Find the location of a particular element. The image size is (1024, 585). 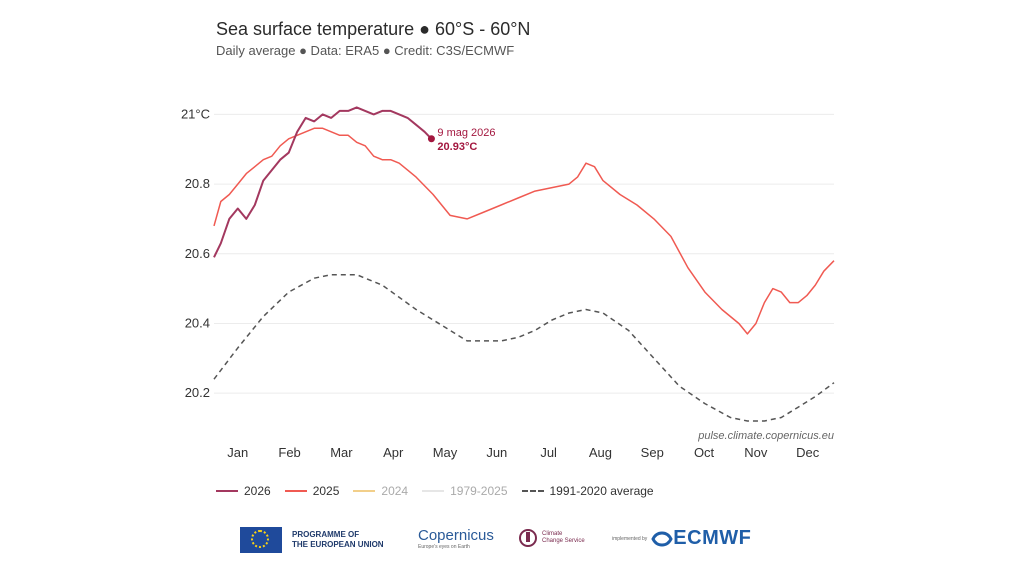

eu-text-line1: PROGRAMME OF is located at coordinates (326, 534).